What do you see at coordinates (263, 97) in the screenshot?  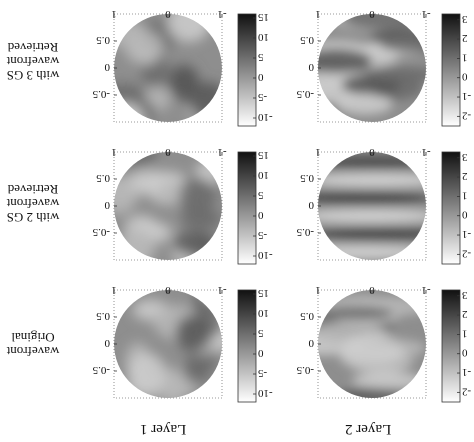 I see `colorbar-tick-label: -5` at bounding box center [263, 97].